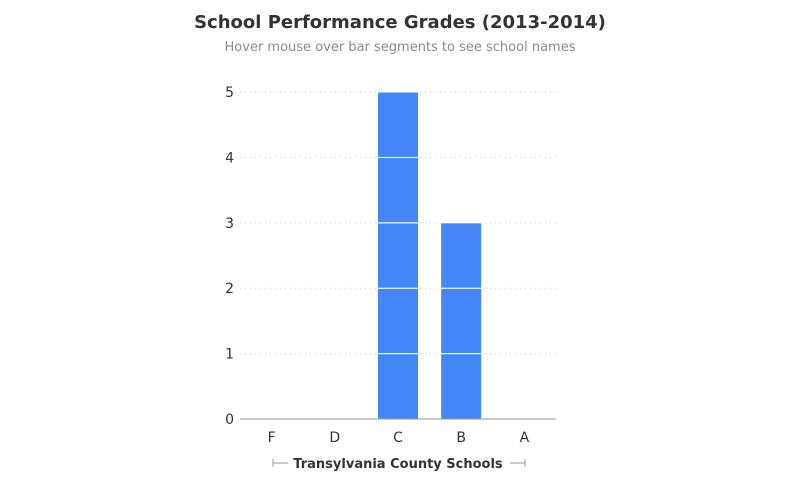 The width and height of the screenshot is (800, 500). What do you see at coordinates (461, 438) in the screenshot?
I see `x-tick-label: B` at bounding box center [461, 438].